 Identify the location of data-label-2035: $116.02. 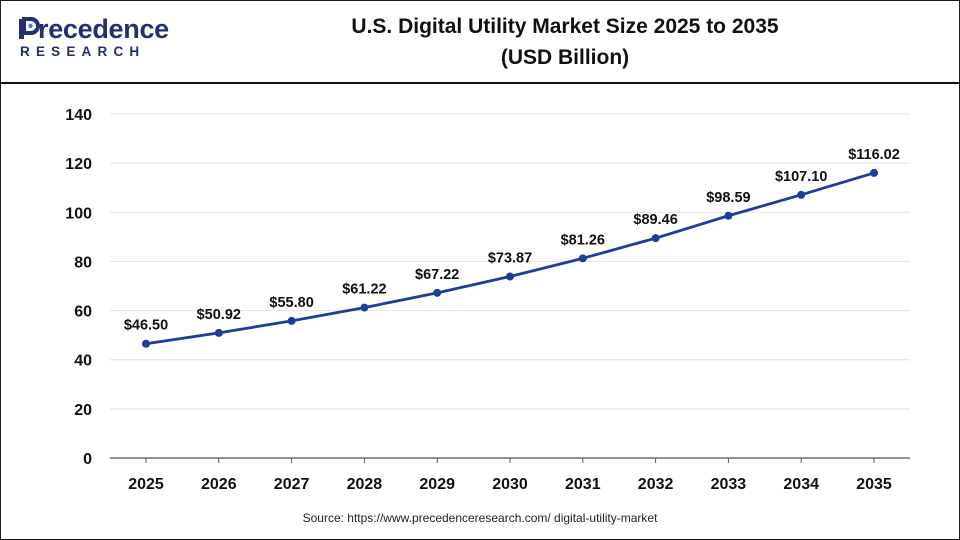
(874, 155).